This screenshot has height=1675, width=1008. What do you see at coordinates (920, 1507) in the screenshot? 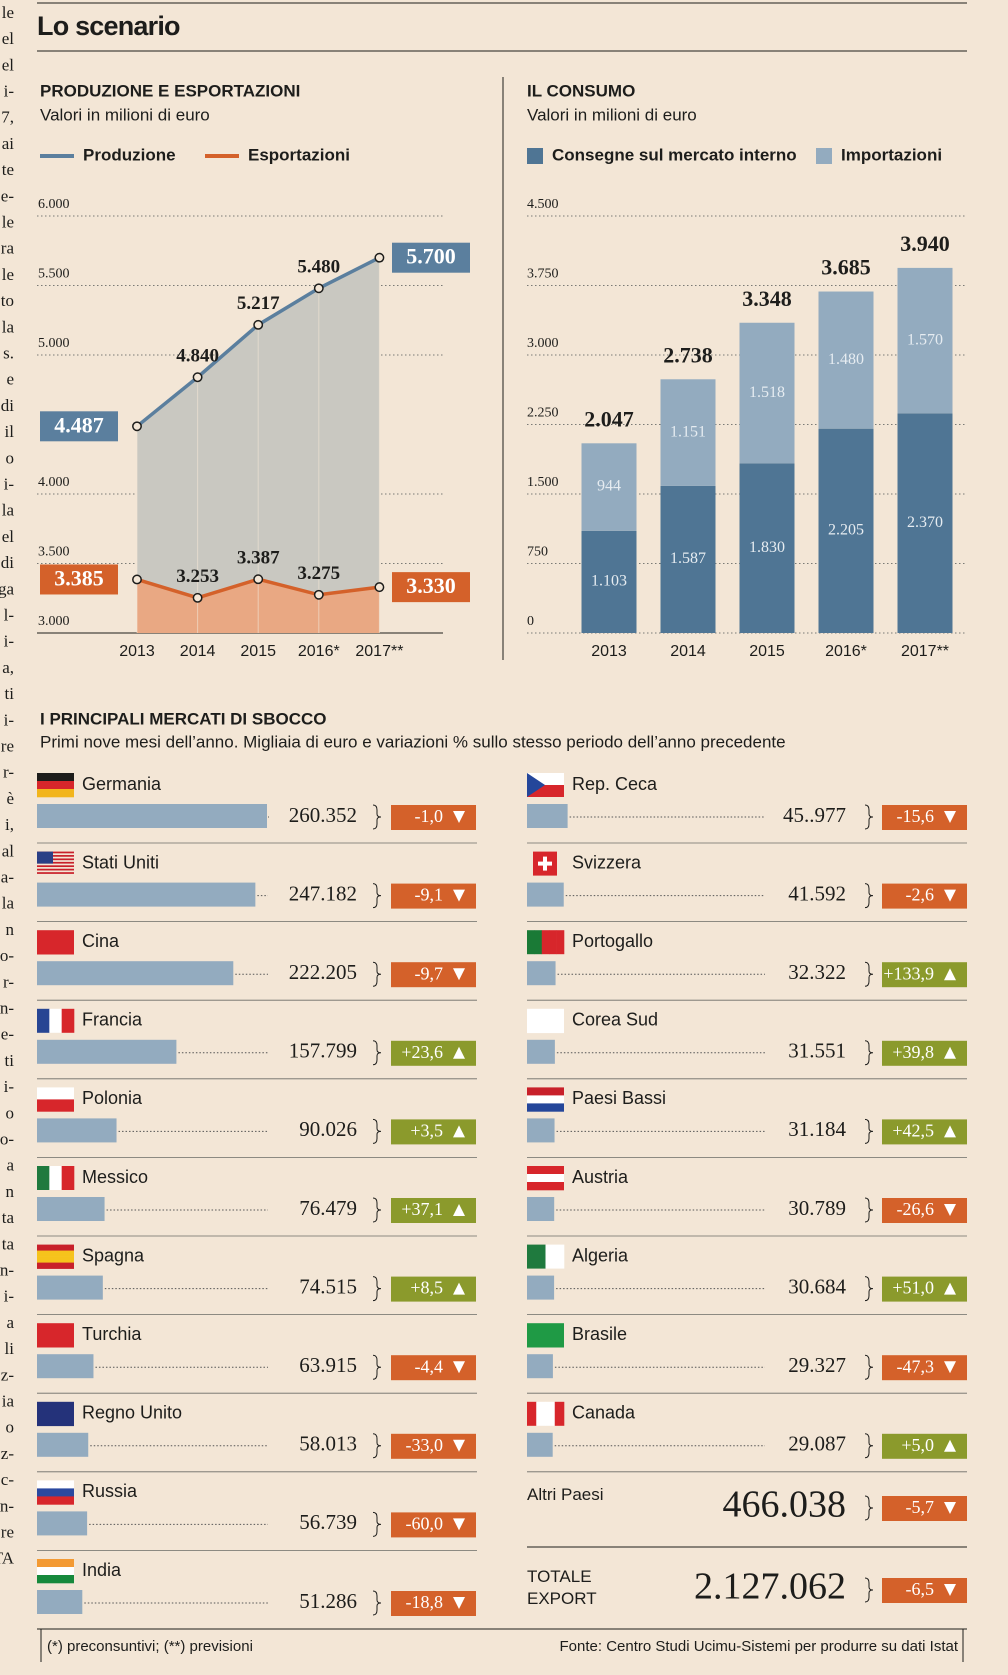
I see `change-label: -5,7` at bounding box center [920, 1507].